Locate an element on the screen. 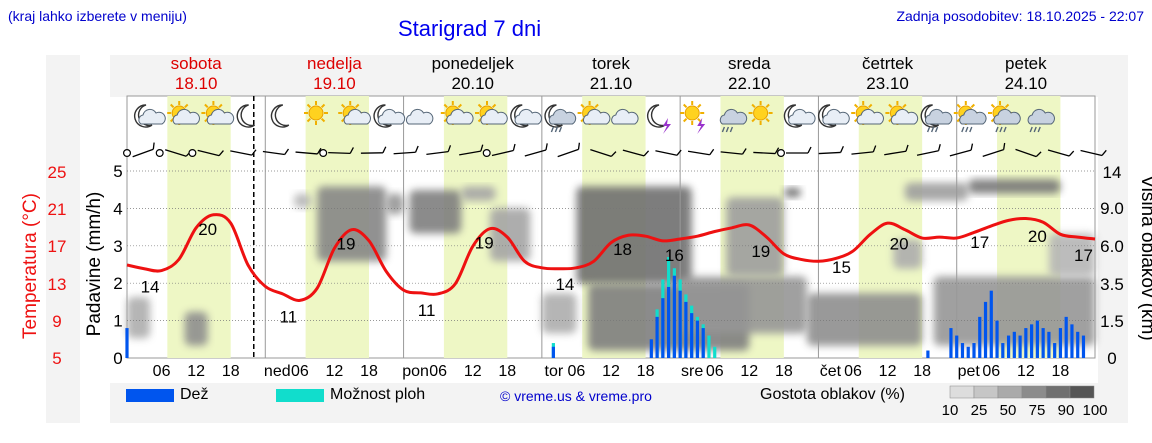 The width and height of the screenshot is (1152, 443). day-date: 24.10 is located at coordinates (1026, 83).